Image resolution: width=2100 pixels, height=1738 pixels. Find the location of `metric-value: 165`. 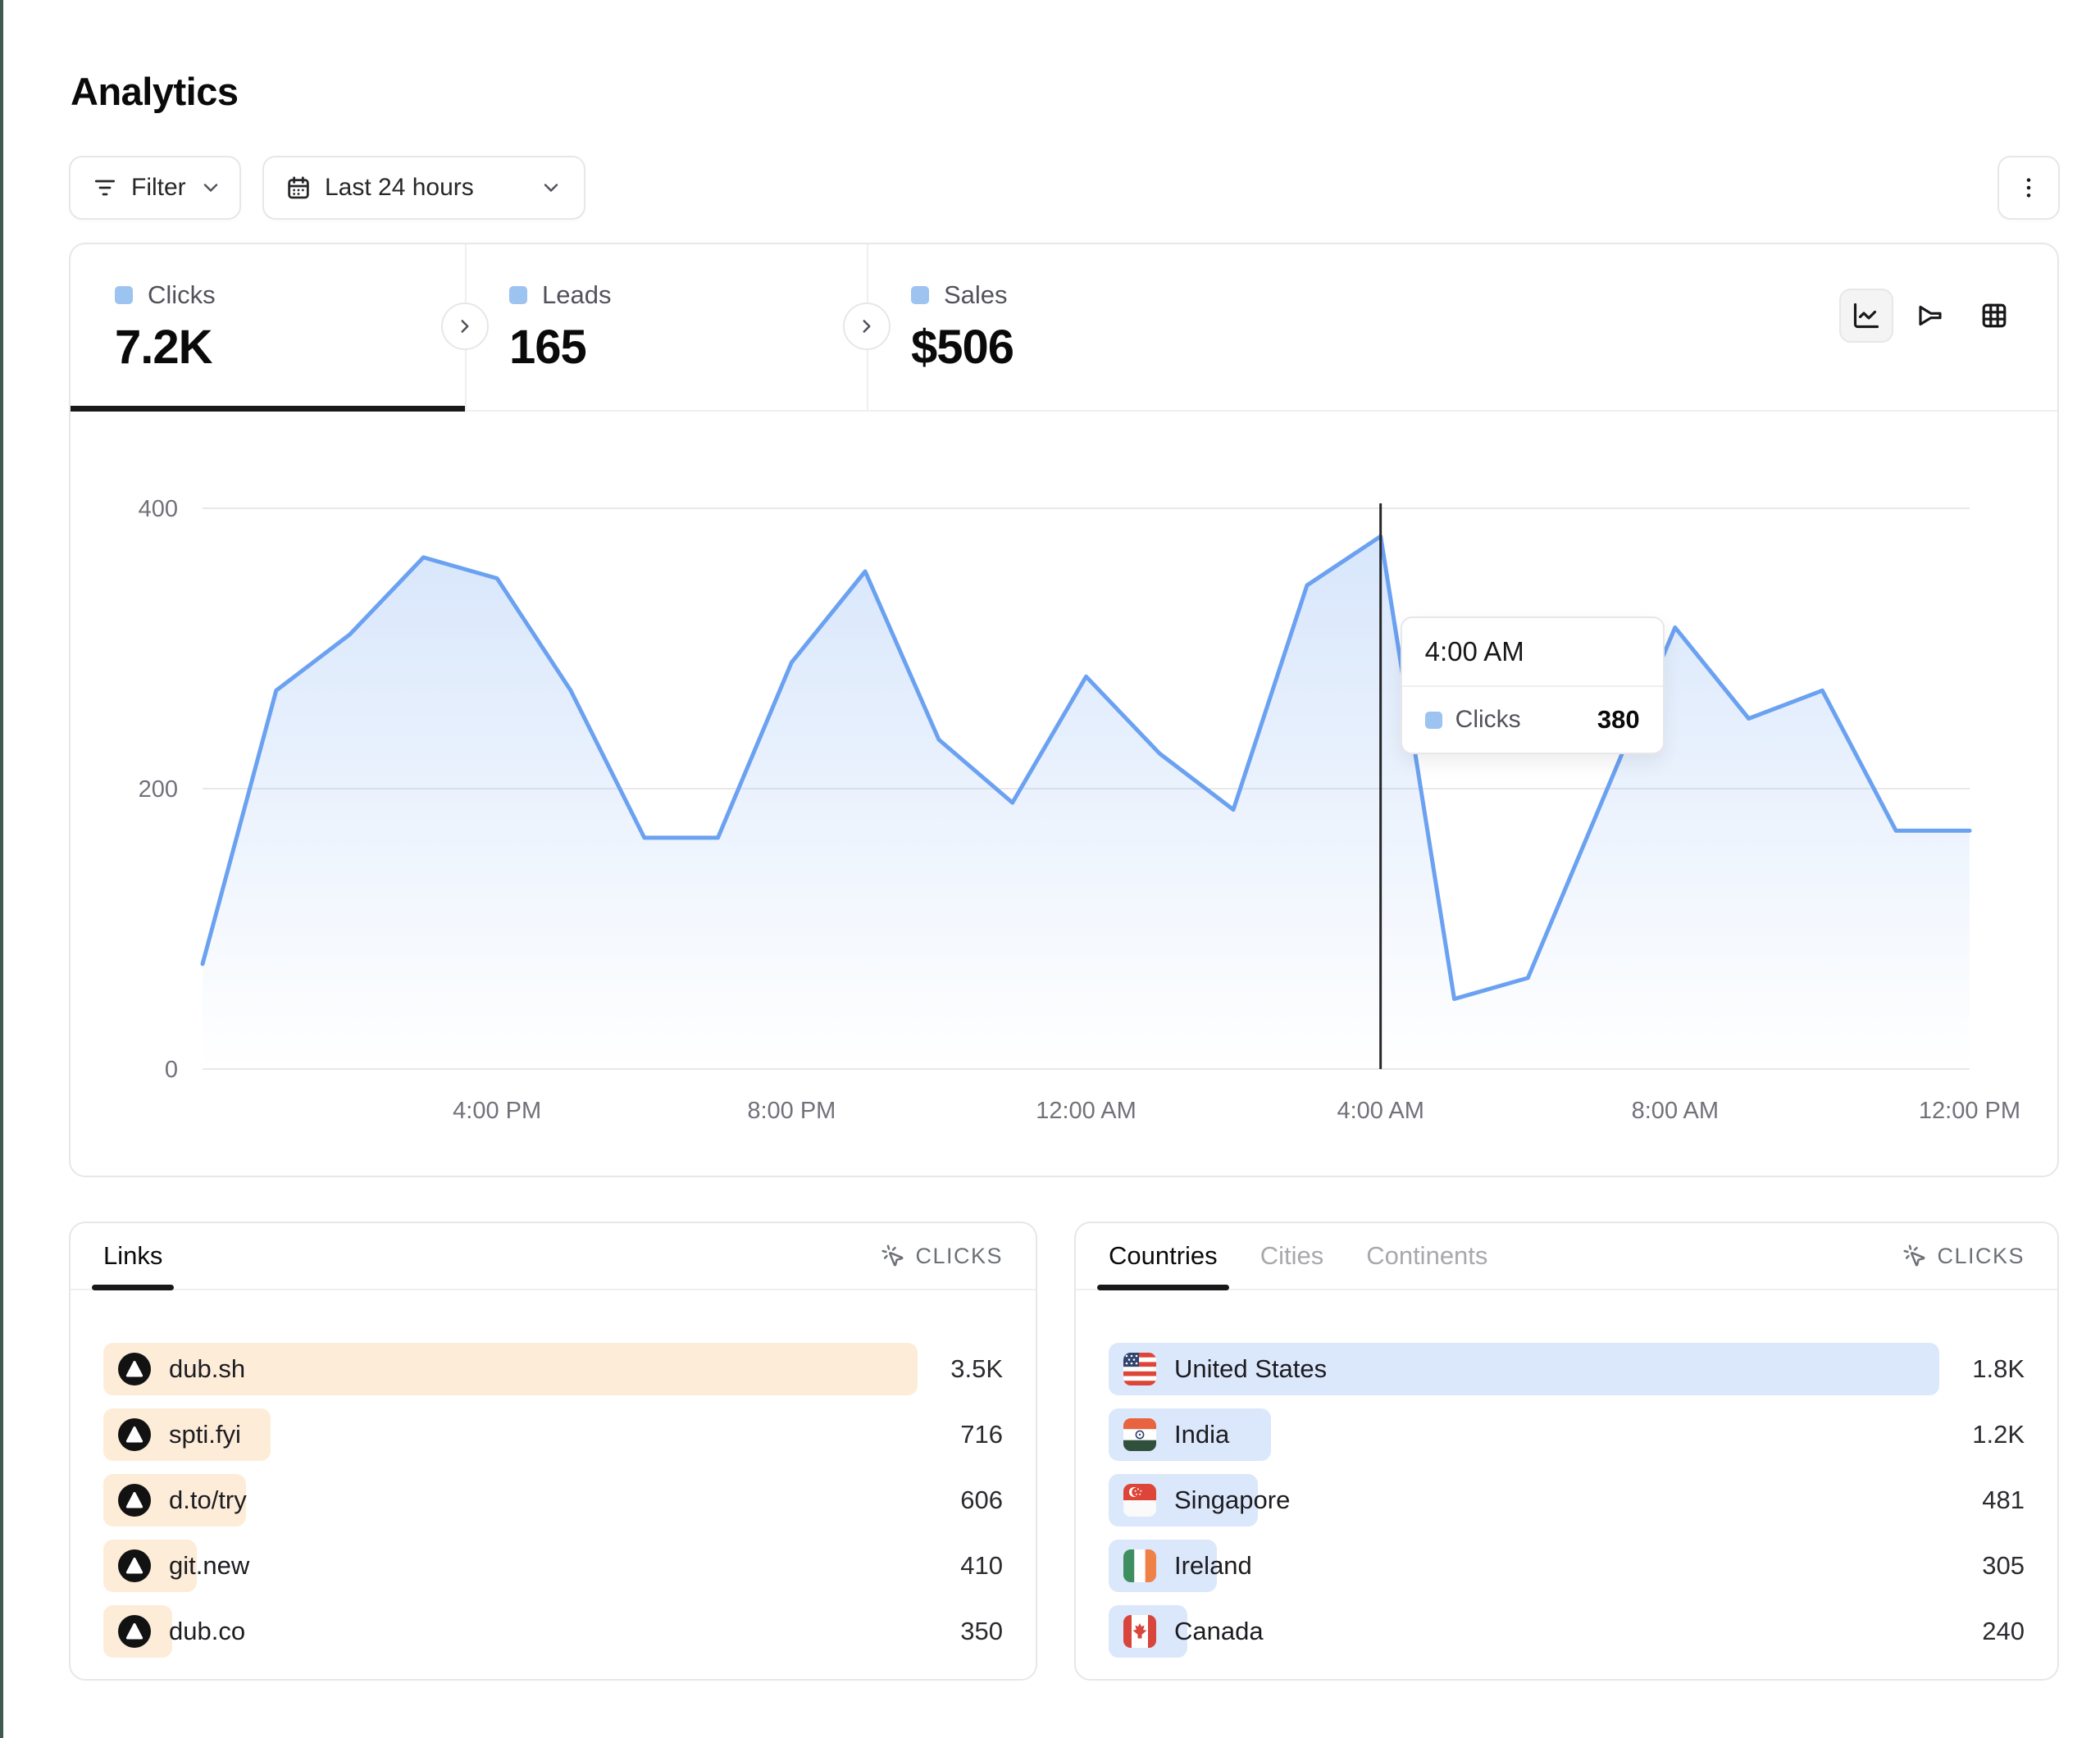

metric-value: 165 is located at coordinates (548, 347).